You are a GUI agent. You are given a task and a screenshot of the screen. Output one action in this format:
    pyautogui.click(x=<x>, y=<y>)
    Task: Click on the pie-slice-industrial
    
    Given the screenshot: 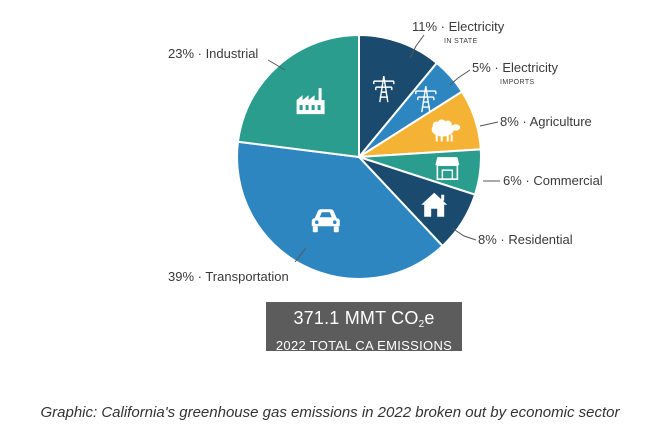 What is the action you would take?
    pyautogui.click(x=298, y=96)
    